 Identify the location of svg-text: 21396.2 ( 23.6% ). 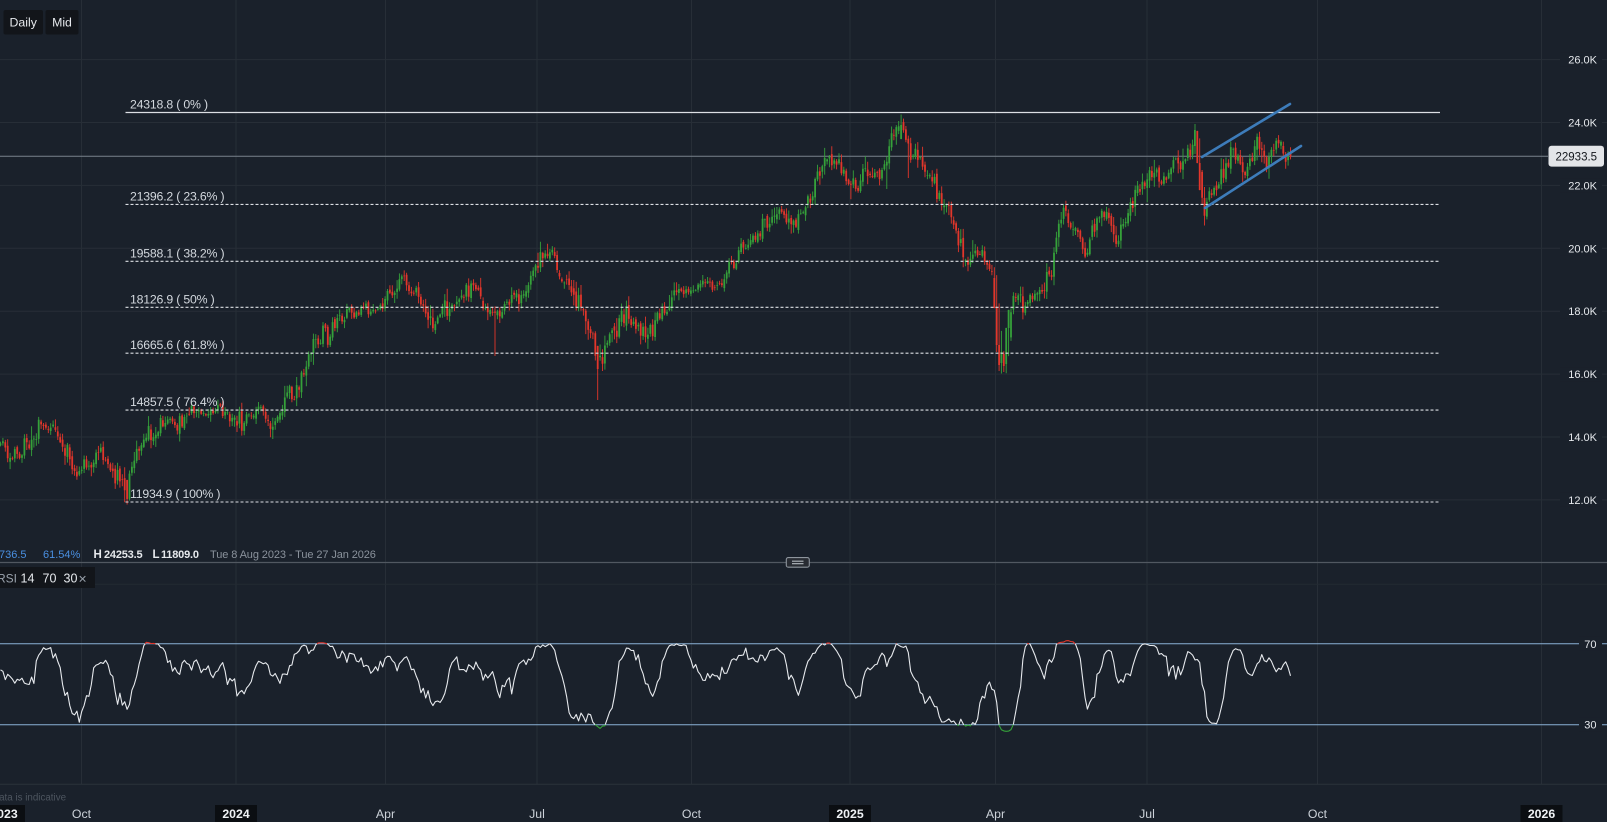
(177, 196).